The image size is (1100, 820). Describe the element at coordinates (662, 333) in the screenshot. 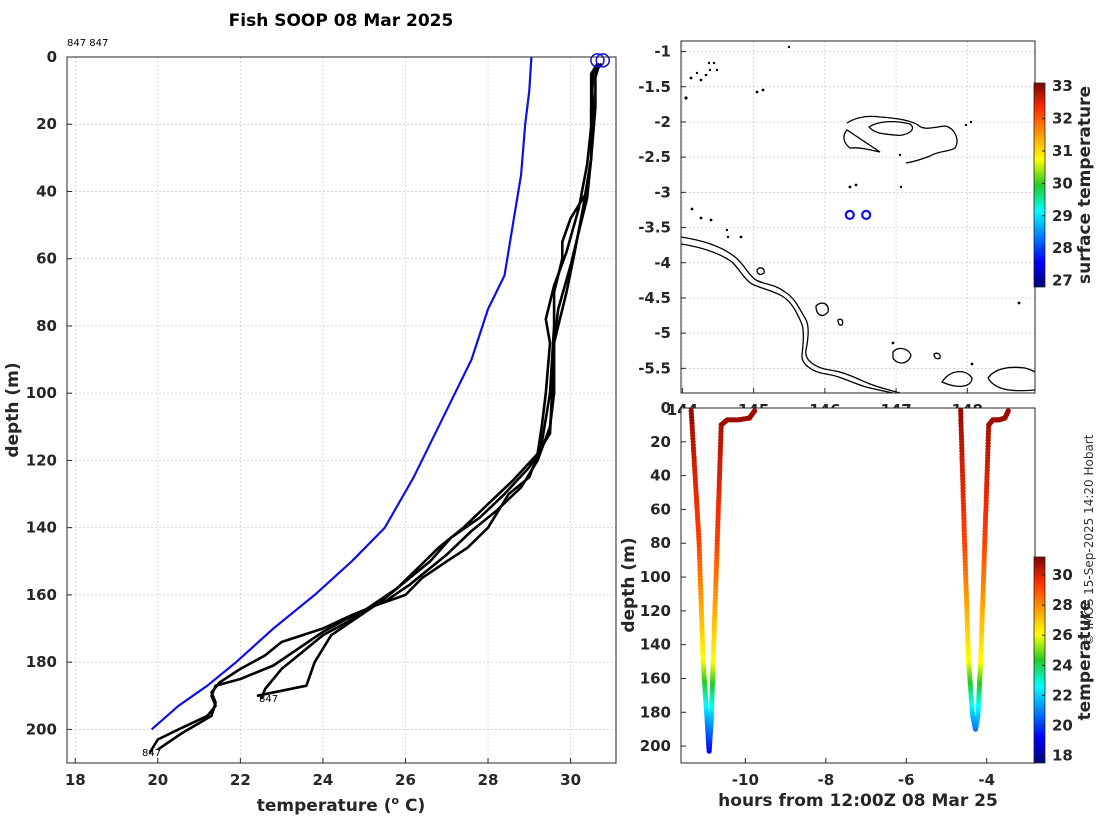

I see `map-ytick-label: -5` at that location.